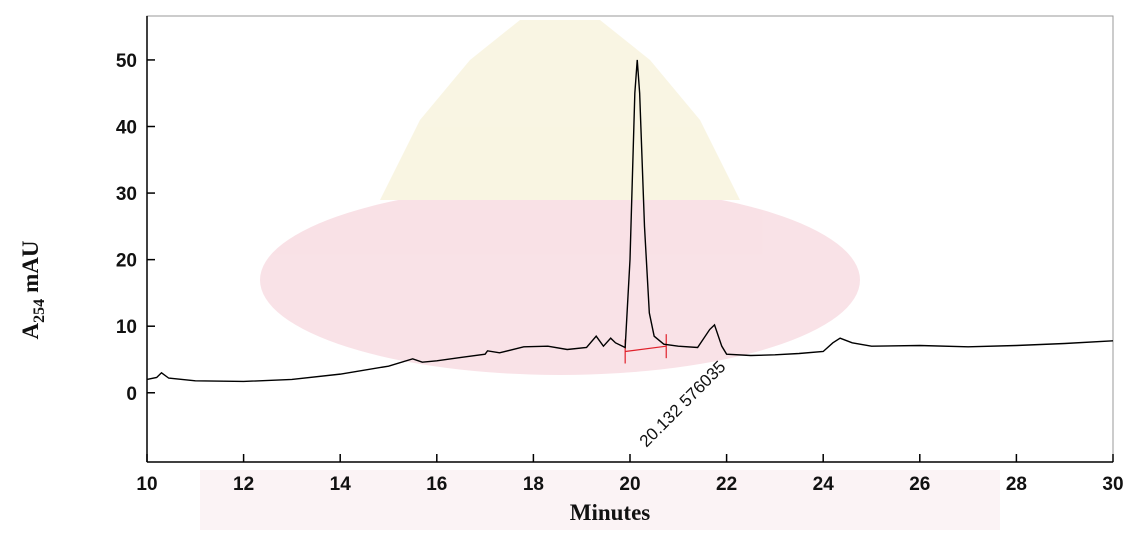  Describe the element at coordinates (126, 261) in the screenshot. I see `y-tick-label: 20` at that location.